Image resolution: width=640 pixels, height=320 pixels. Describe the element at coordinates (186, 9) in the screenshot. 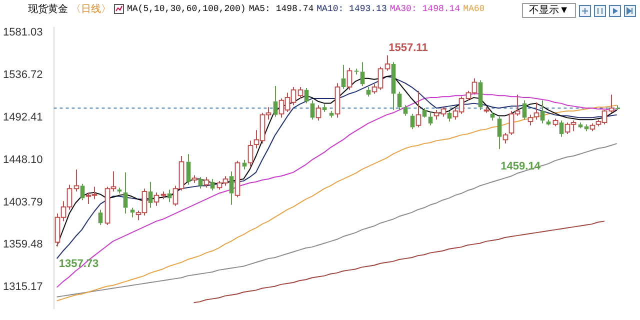

I see `legend-title: MA(5,10,30,60,100,200)` at that location.